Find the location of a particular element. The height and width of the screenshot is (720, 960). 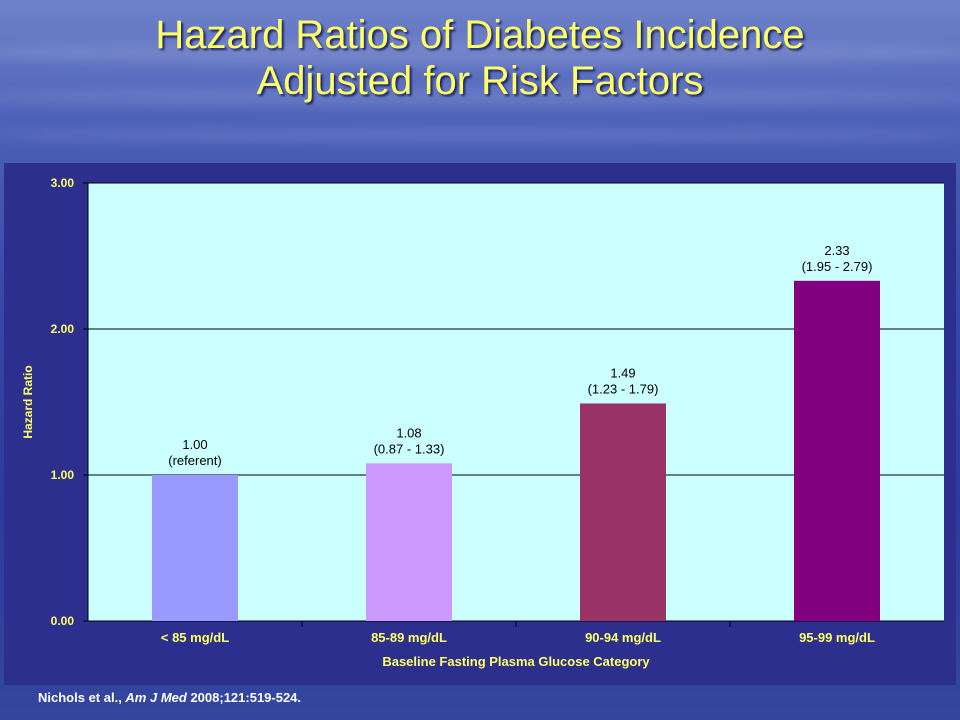

data-label-value: 2.33 is located at coordinates (836, 250).